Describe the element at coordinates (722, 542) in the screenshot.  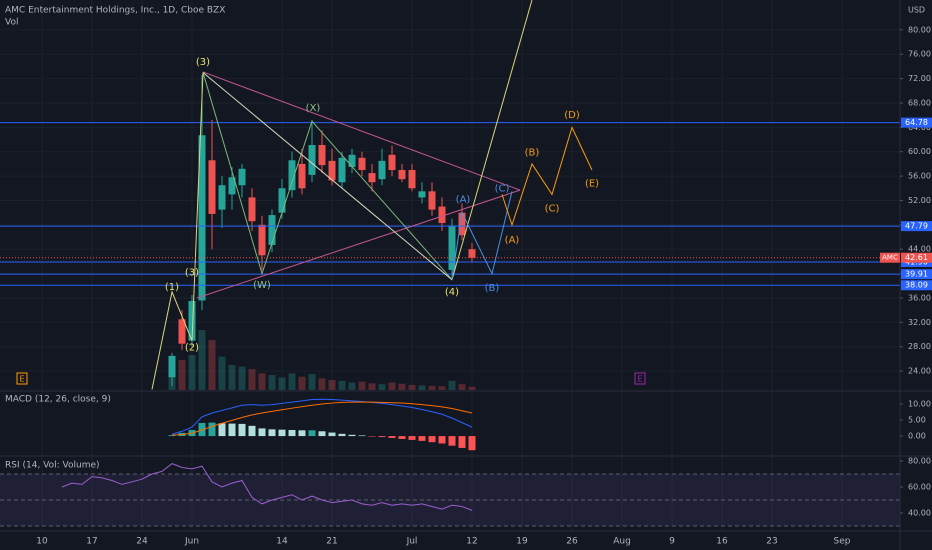
I see `x-tick-label: 16` at that location.